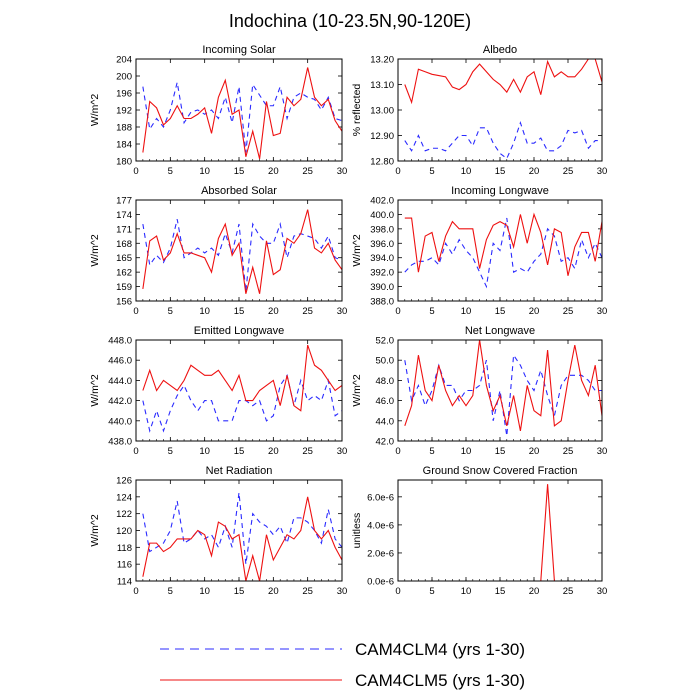  I want to click on y-tick-label: 52.0, so click(385, 341).